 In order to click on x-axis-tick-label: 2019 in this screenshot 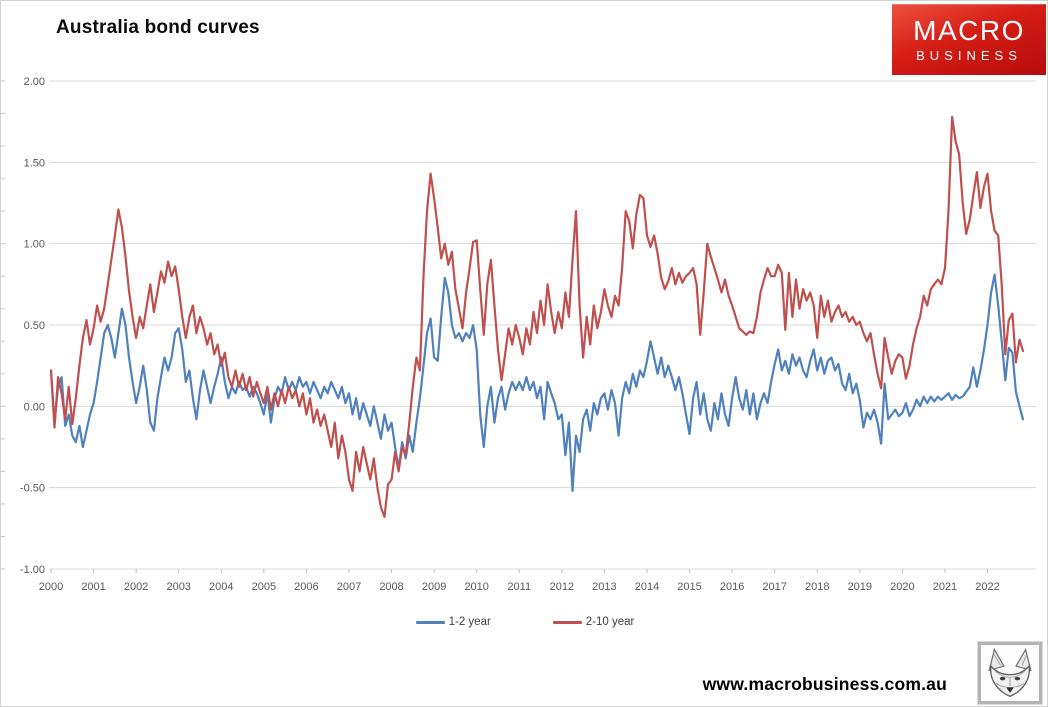, I will do `click(860, 587)`.